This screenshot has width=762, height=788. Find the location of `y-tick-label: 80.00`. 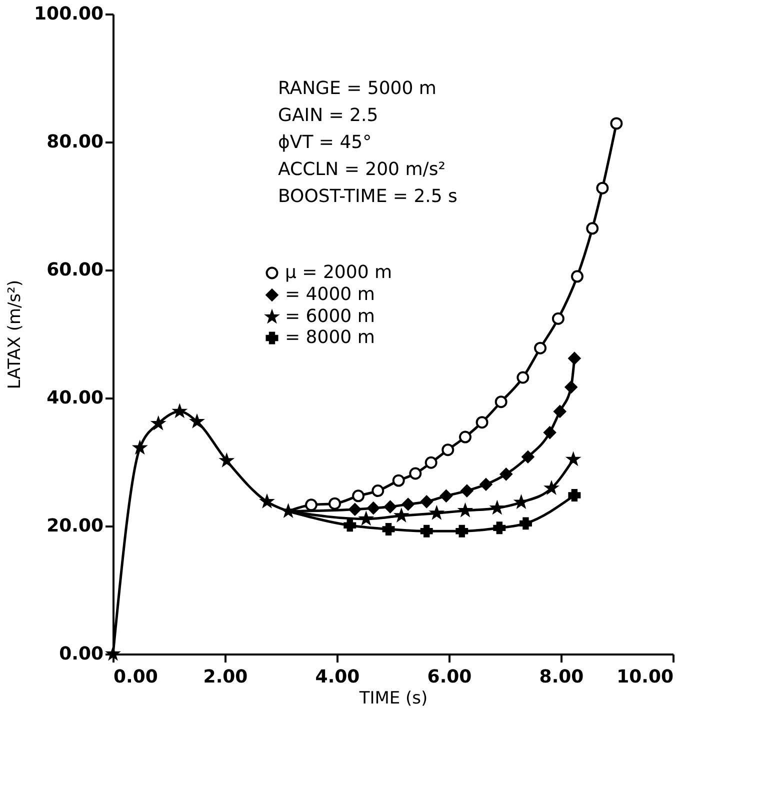

y-tick-label: 80.00 is located at coordinates (75, 142).